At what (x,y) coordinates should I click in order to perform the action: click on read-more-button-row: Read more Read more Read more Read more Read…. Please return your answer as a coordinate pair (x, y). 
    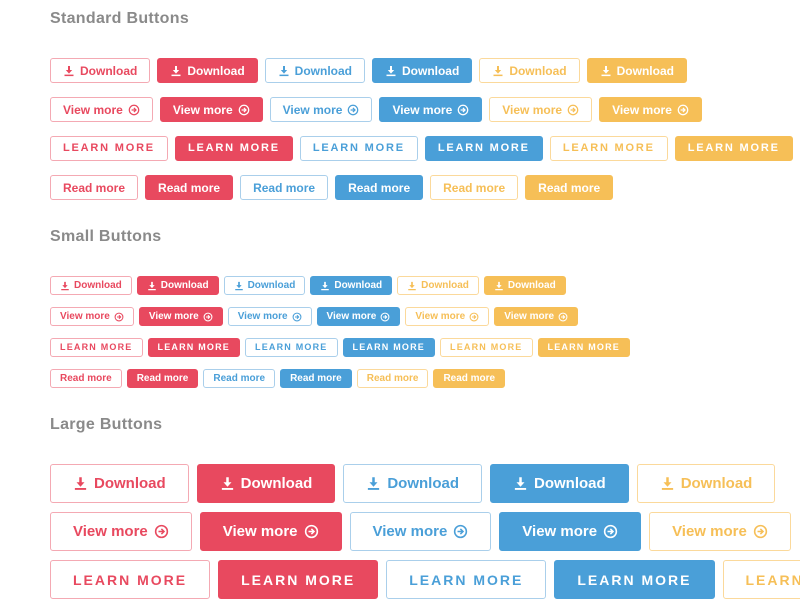
    Looking at the image, I should click on (425, 378).